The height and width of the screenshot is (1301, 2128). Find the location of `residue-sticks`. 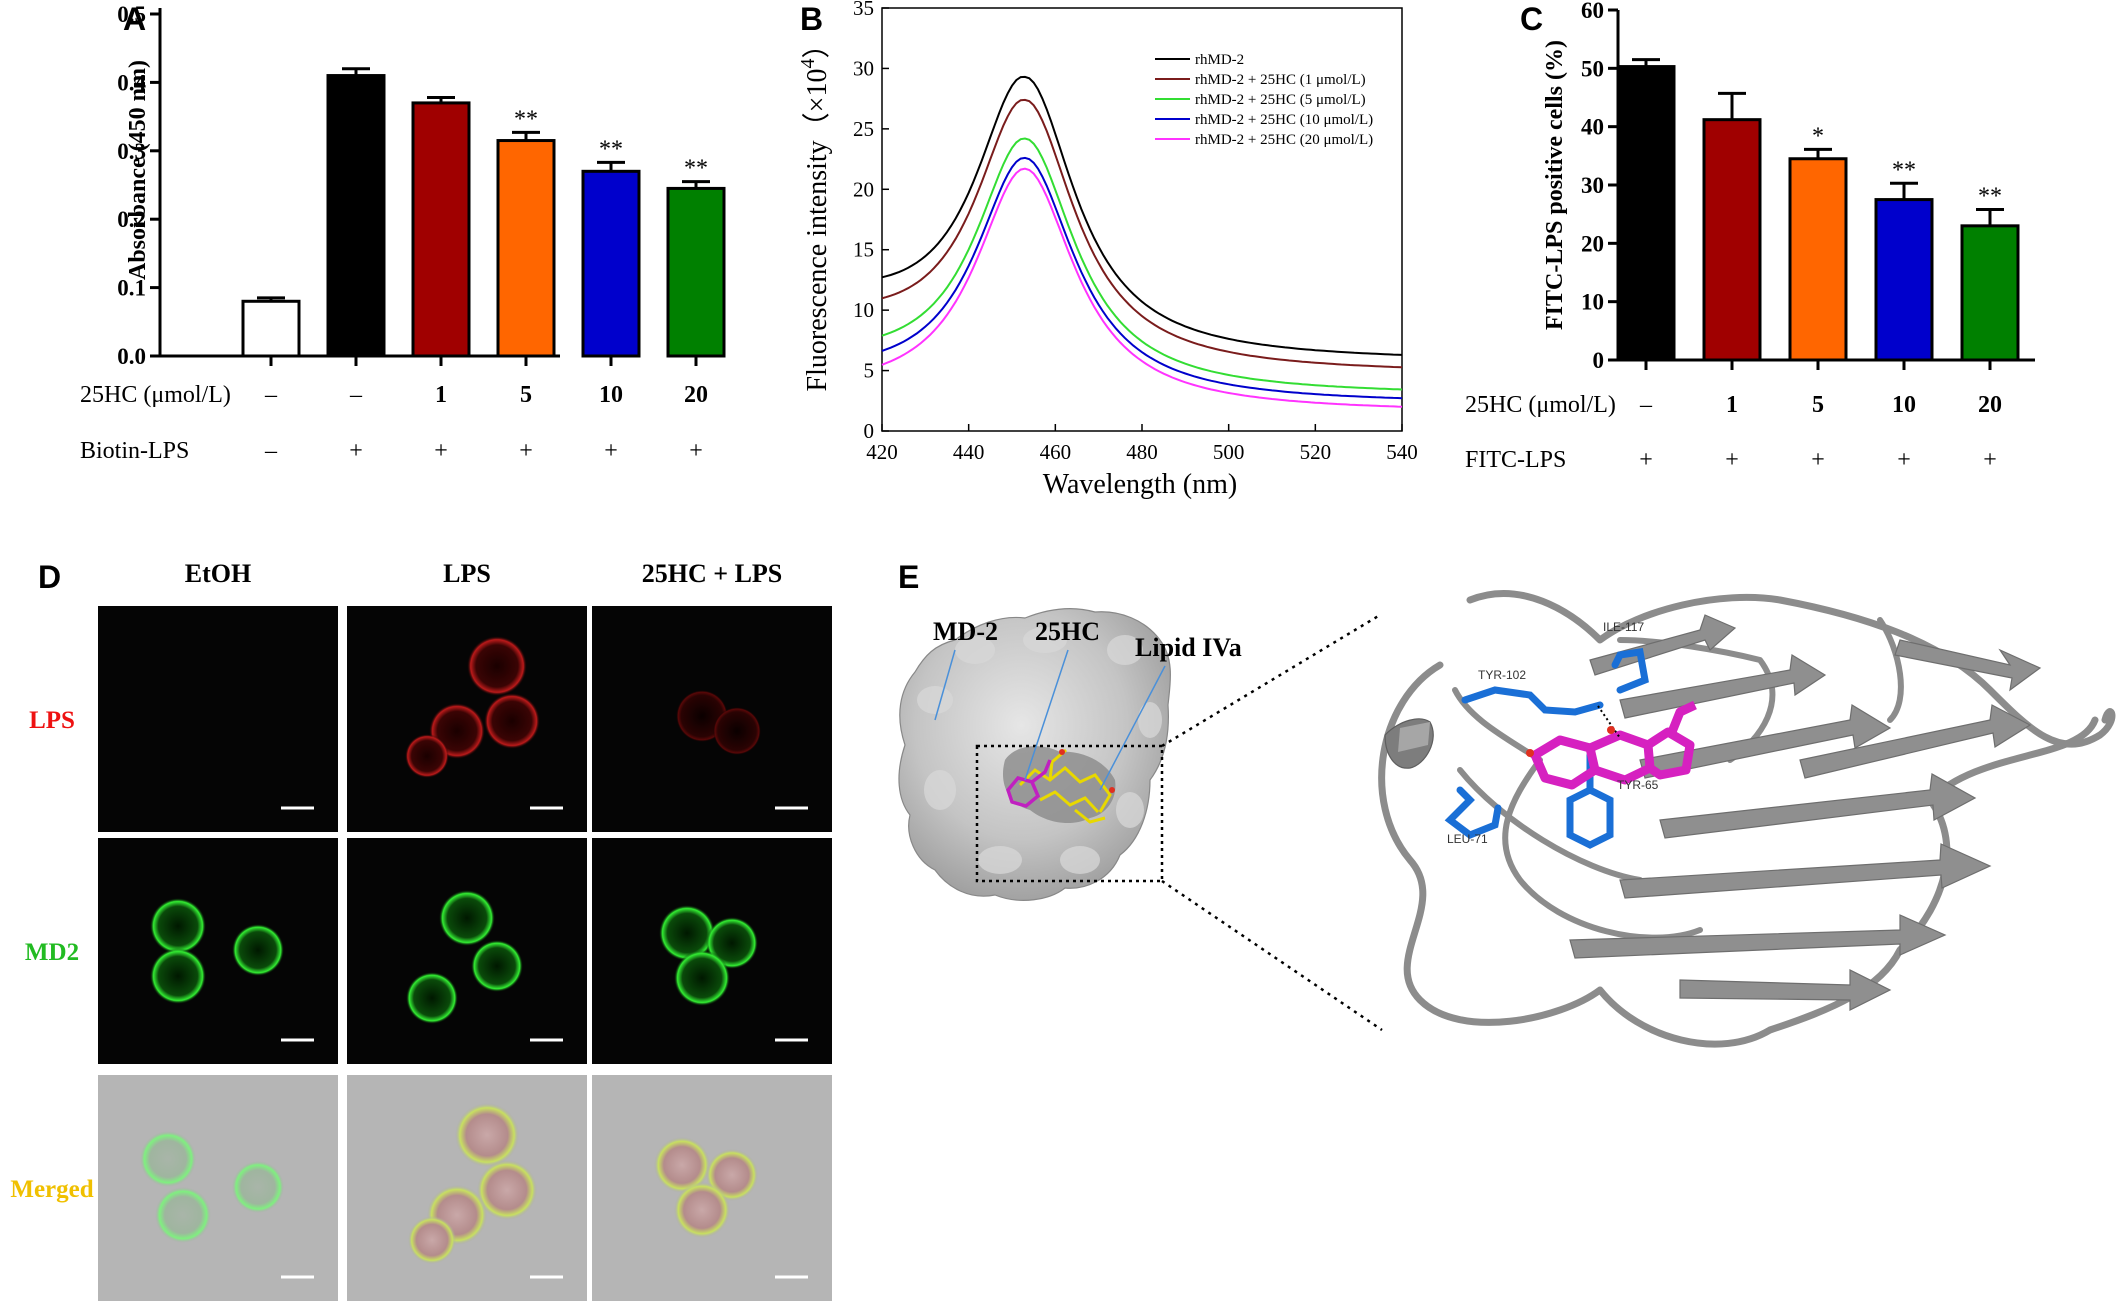

residue-sticks is located at coordinates (1546, 748).